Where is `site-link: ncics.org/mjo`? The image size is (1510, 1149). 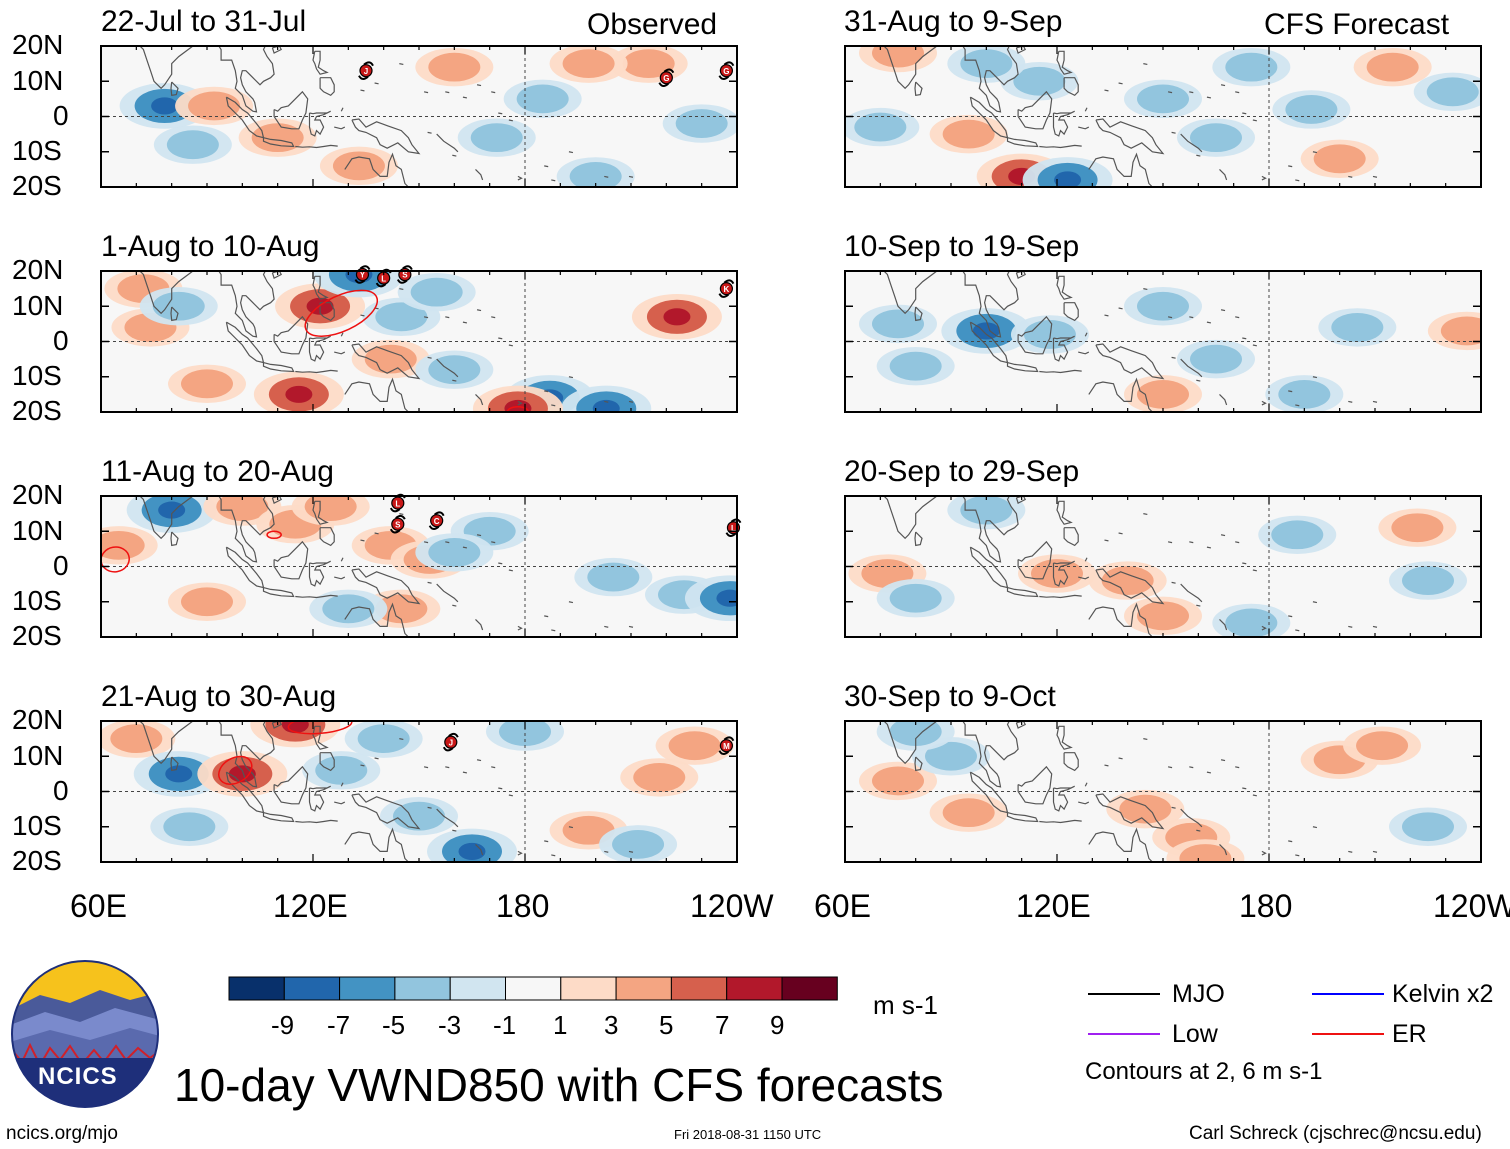 site-link: ncics.org/mjo is located at coordinates (62, 1133).